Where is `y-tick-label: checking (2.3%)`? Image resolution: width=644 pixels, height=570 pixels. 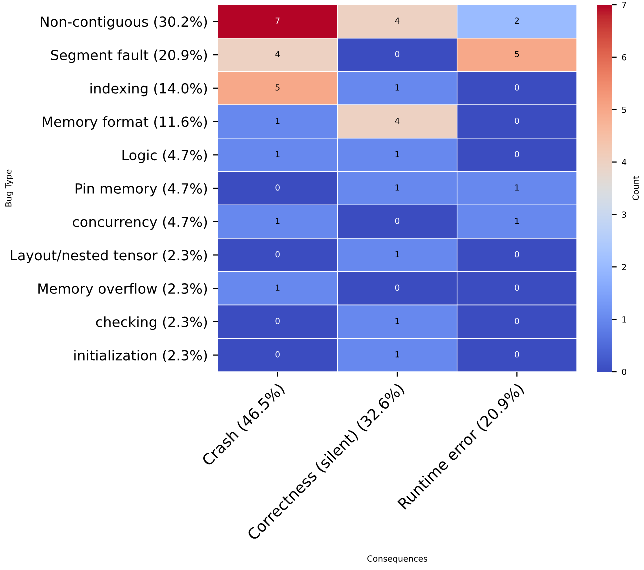 y-tick-label: checking (2.3%) is located at coordinates (152, 323).